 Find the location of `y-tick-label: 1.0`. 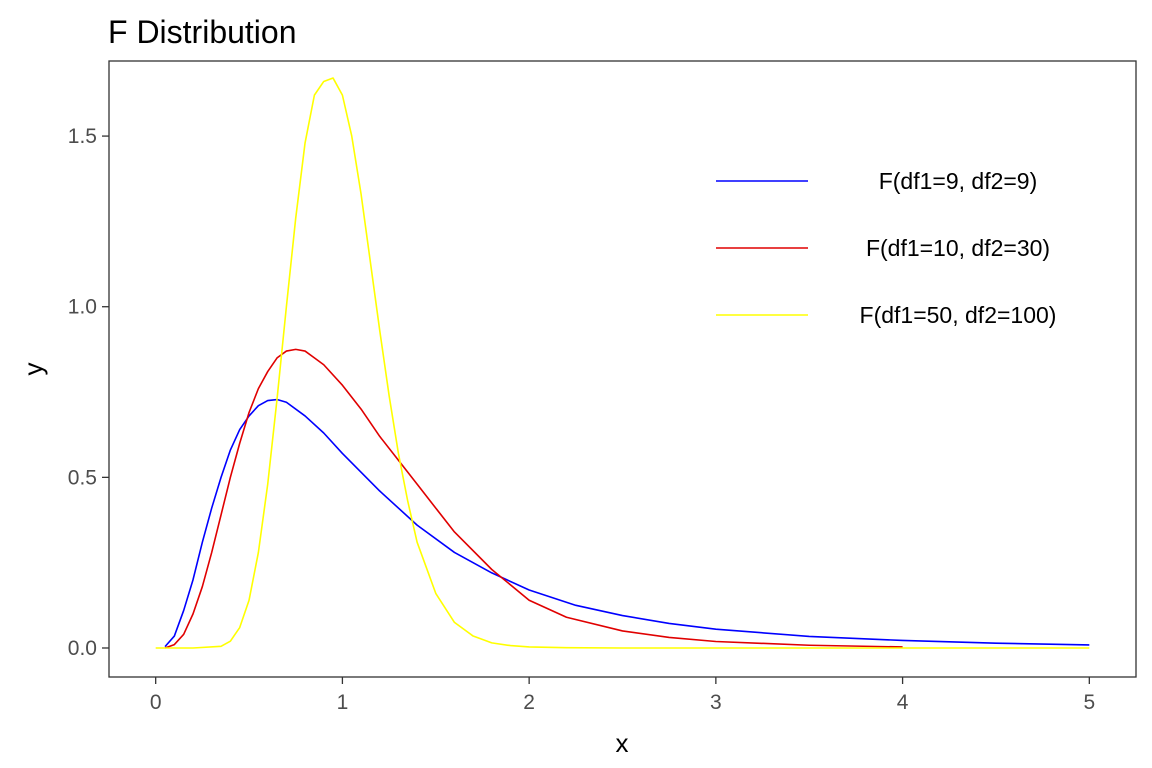

y-tick-label: 1.0 is located at coordinates (82, 307).